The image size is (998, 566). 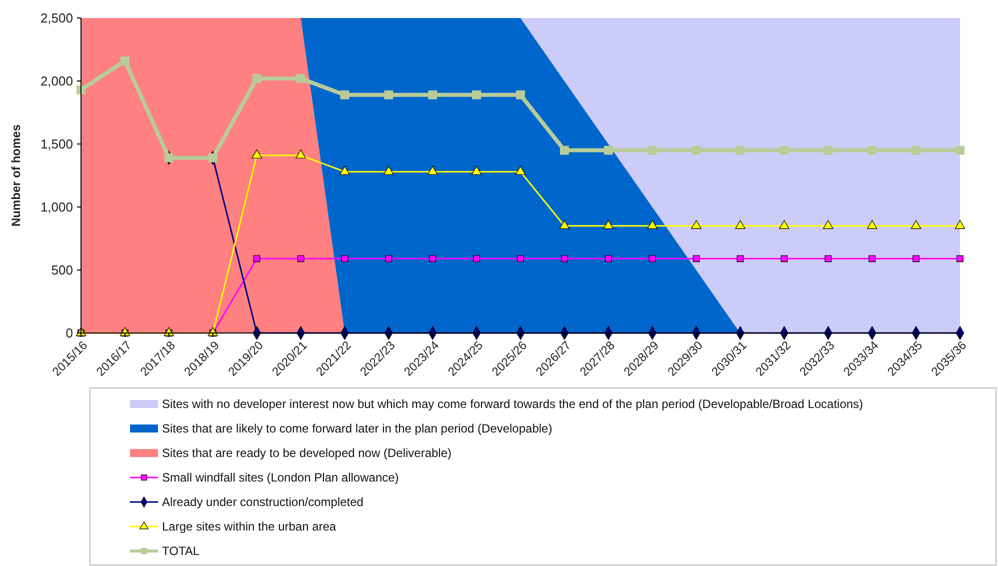 I want to click on legend-label: Sites that are likely to come forward later in the plan period (Developable), so click(x=357, y=429).